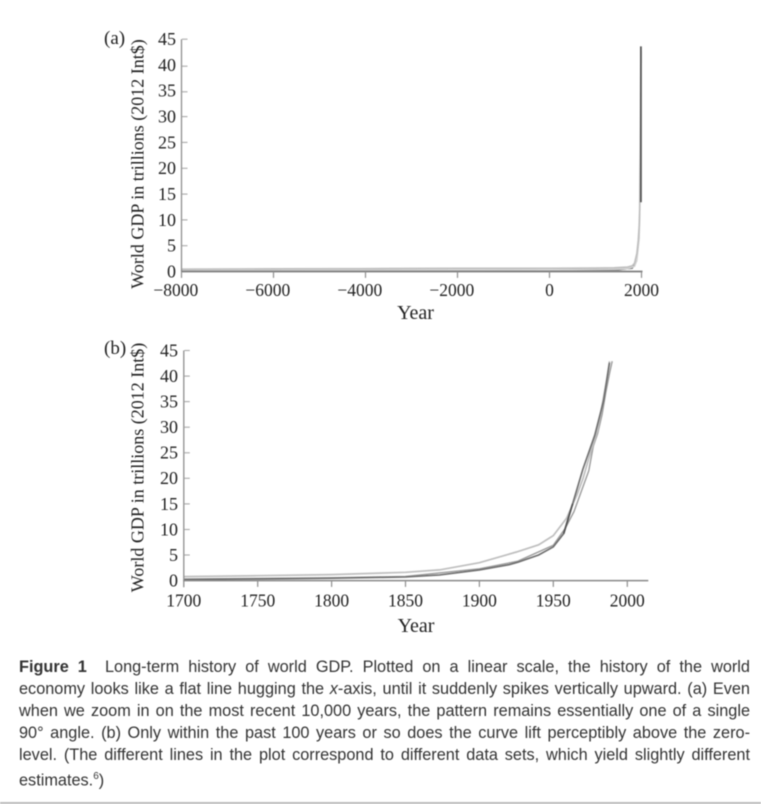  I want to click on svg-text: 1800, so click(331, 601).